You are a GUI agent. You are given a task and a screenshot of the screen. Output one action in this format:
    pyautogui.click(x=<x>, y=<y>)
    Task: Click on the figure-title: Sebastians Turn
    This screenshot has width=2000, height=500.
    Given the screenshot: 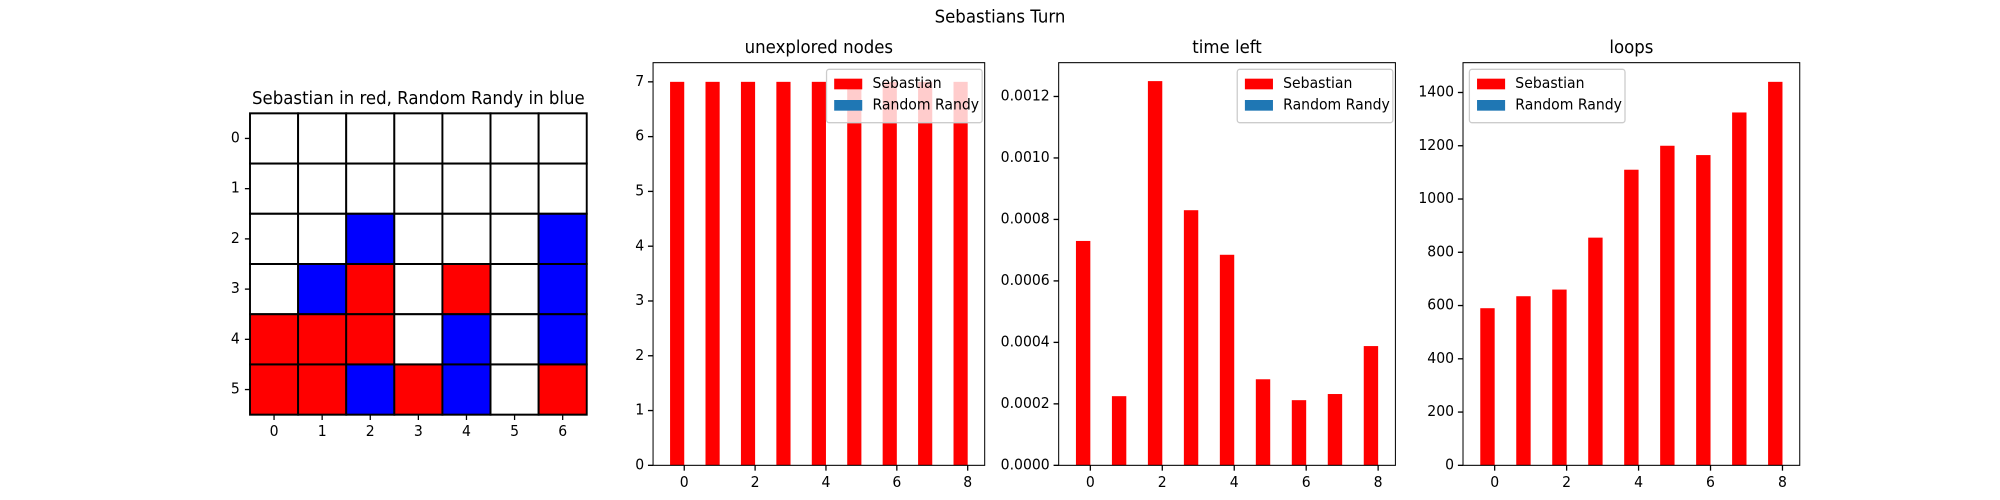 What is the action you would take?
    pyautogui.click(x=1000, y=16)
    